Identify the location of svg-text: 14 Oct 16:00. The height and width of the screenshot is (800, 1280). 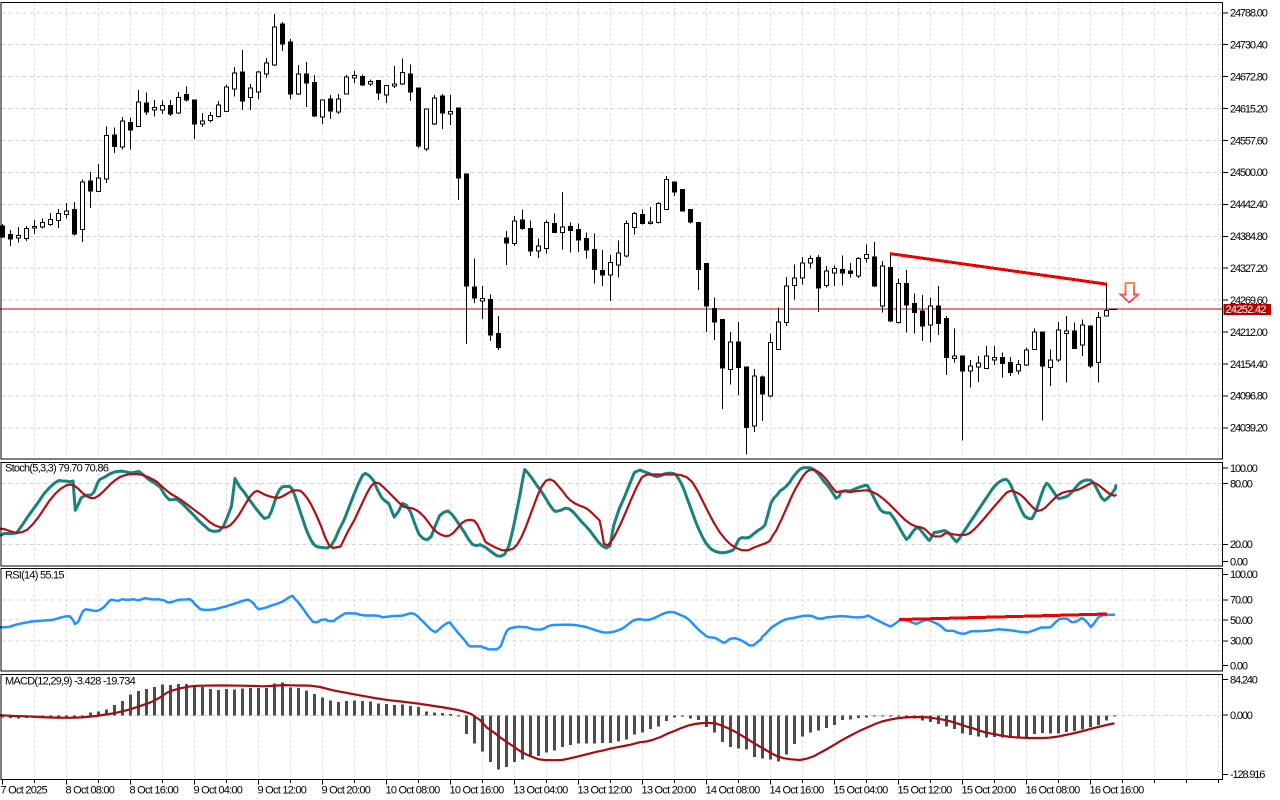
(797, 791).